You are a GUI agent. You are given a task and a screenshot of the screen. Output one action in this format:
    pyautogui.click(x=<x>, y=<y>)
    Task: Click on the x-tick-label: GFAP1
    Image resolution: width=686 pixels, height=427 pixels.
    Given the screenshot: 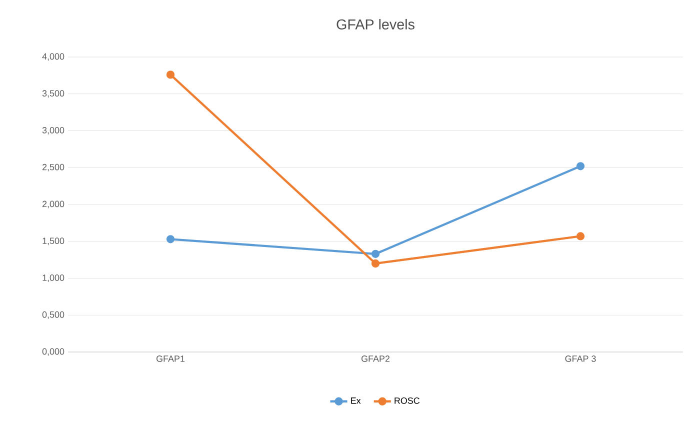 What is the action you would take?
    pyautogui.click(x=170, y=359)
    